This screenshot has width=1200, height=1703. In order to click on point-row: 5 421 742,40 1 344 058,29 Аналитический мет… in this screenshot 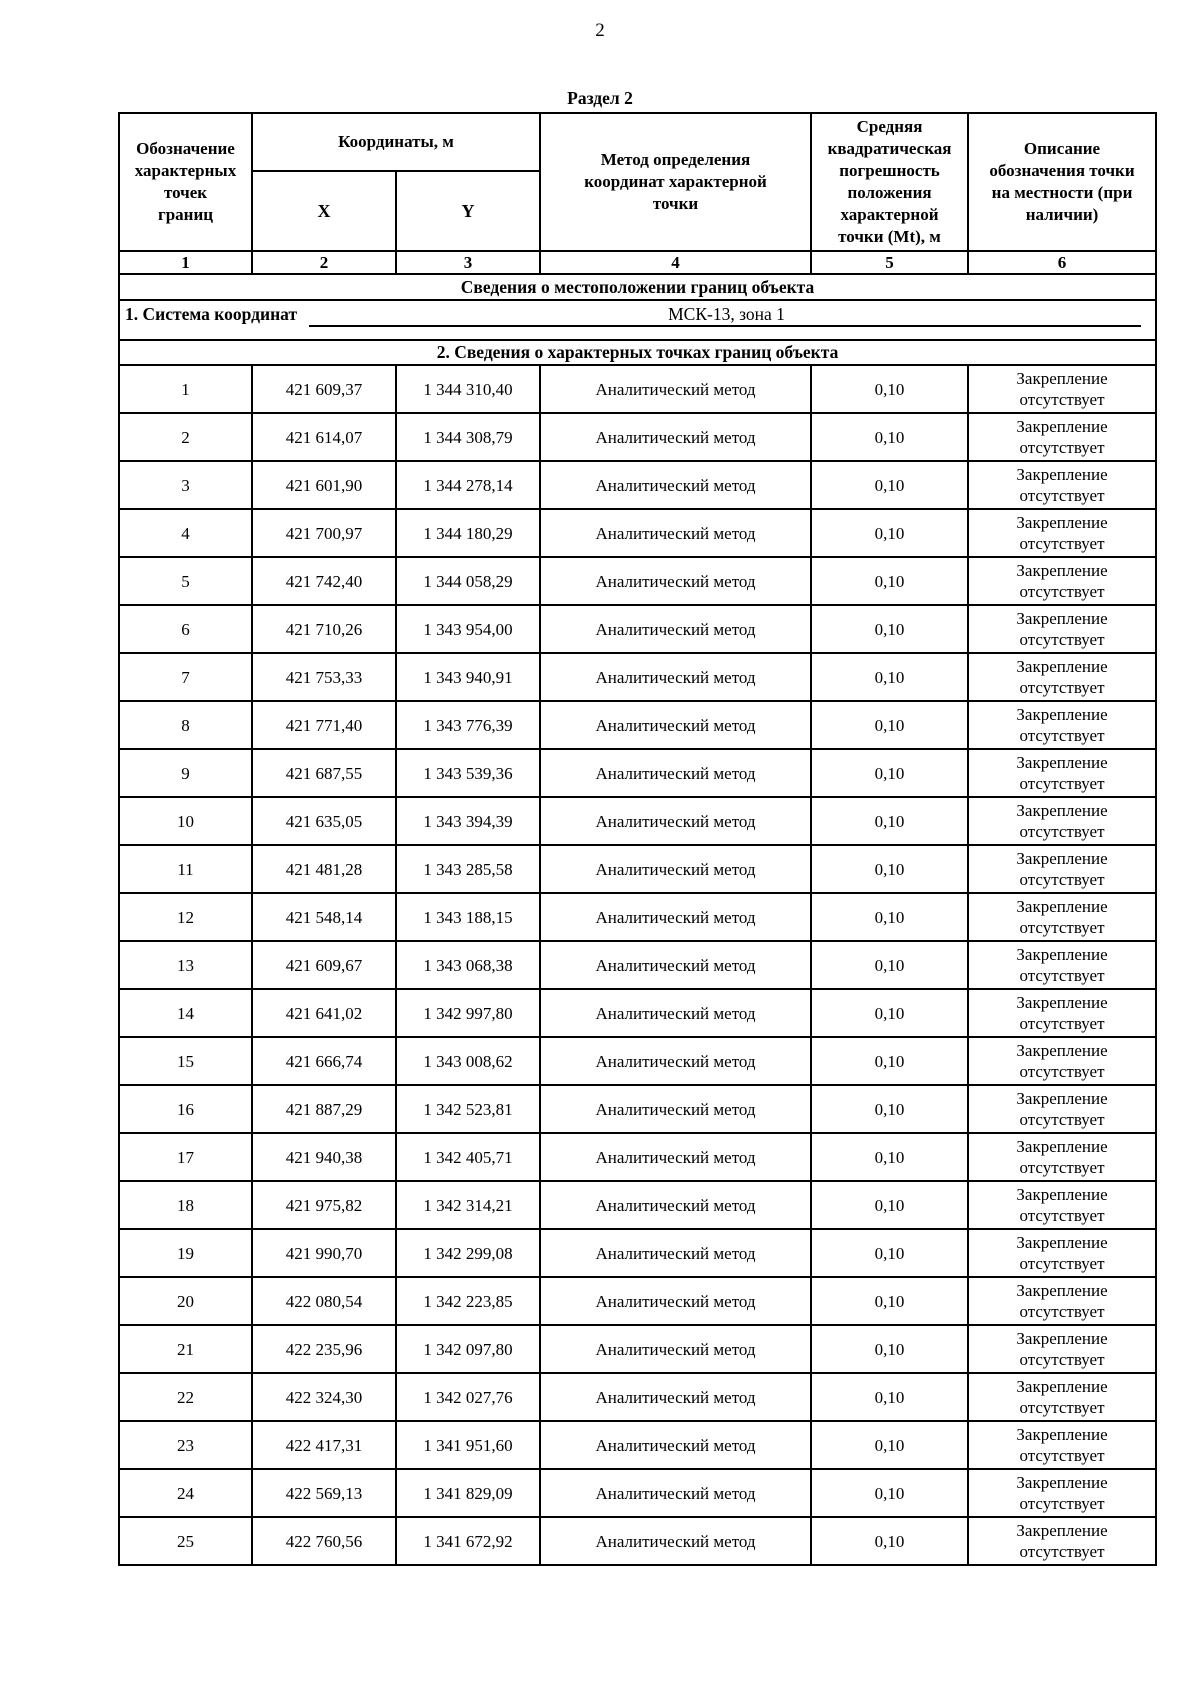, I will do `click(638, 581)`.